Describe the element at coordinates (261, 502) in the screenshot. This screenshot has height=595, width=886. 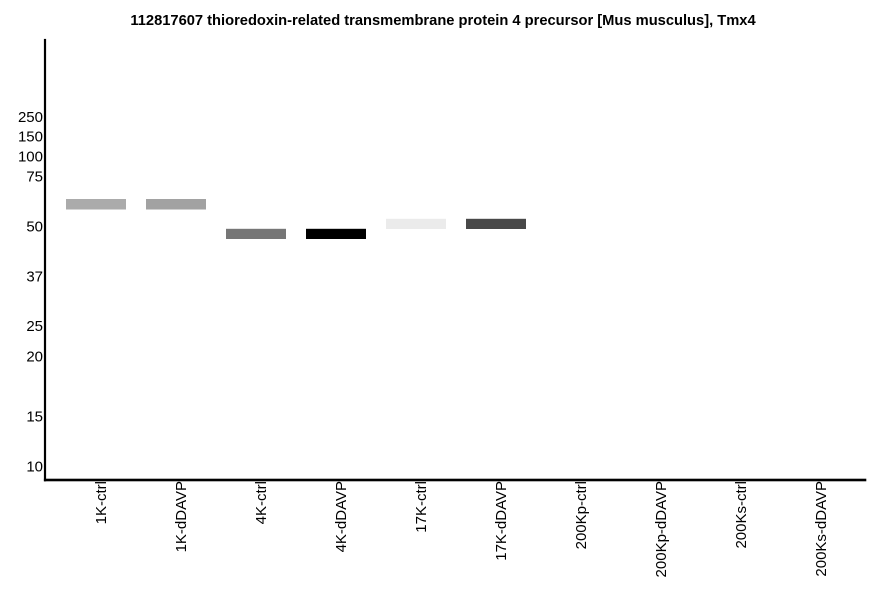
I see `svg-text: 4K-ctrl` at that location.